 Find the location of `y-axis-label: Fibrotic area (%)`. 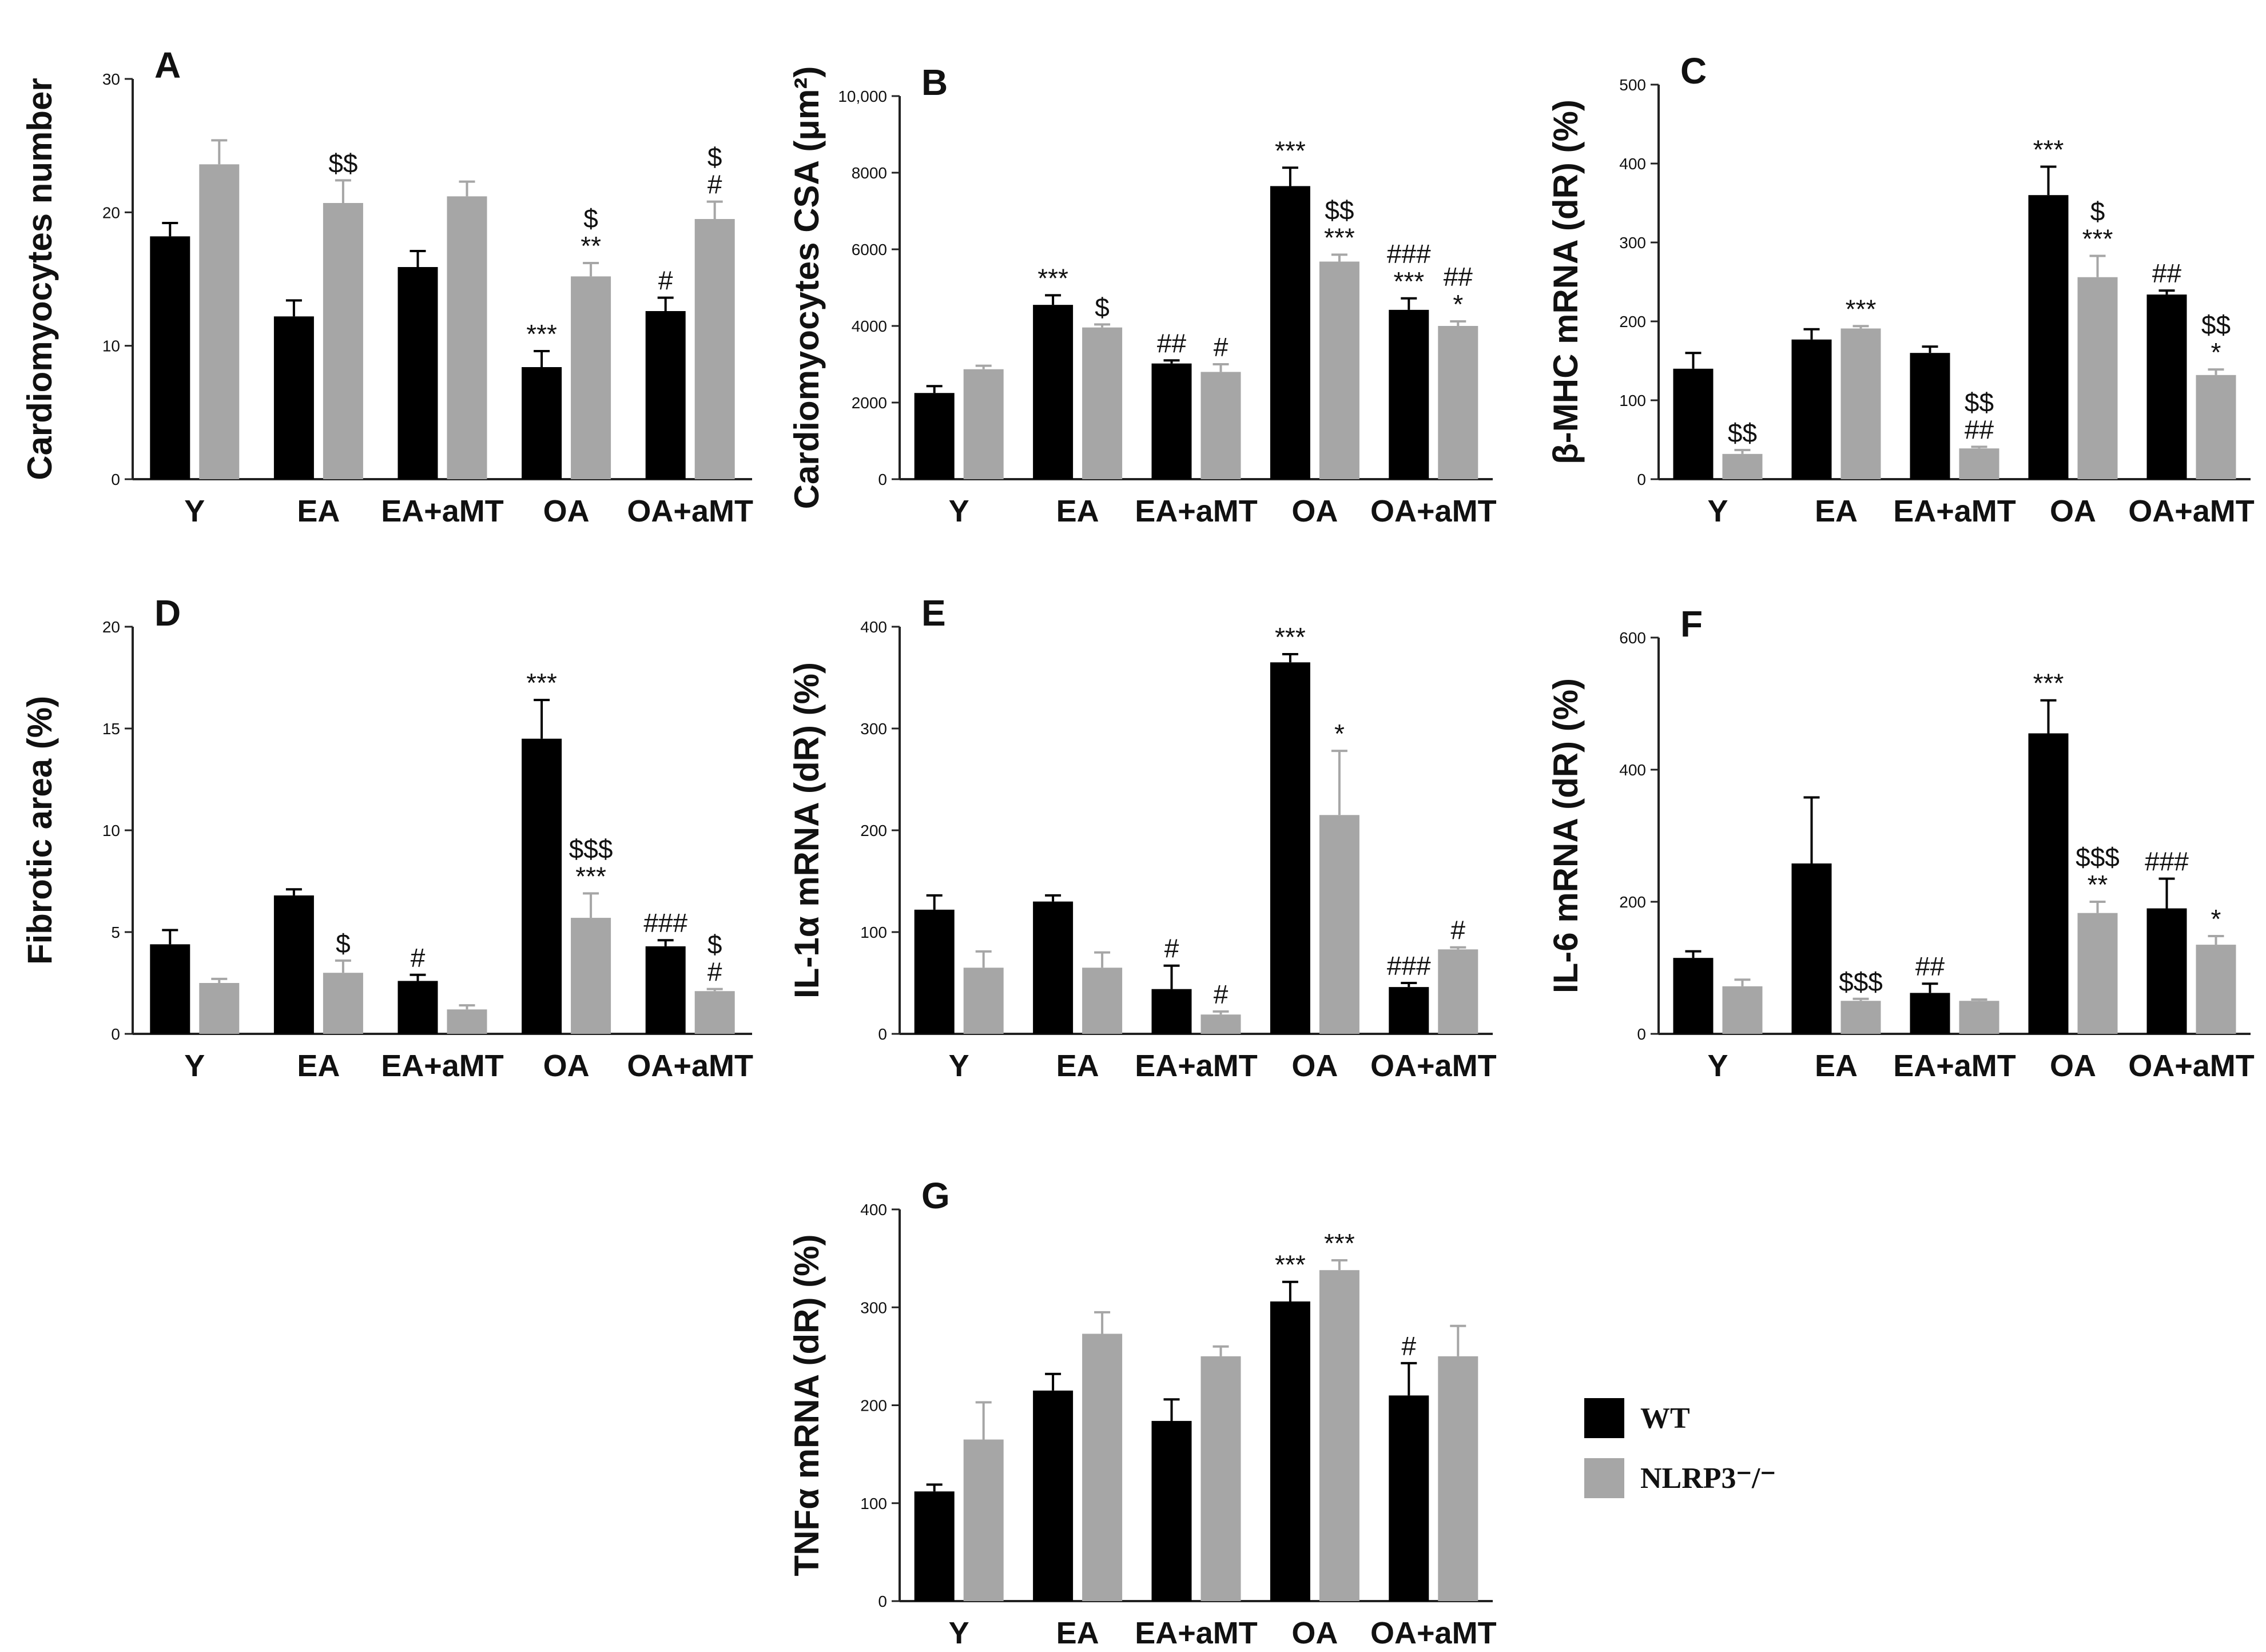

y-axis-label: Fibrotic area (%) is located at coordinates (40, 830).